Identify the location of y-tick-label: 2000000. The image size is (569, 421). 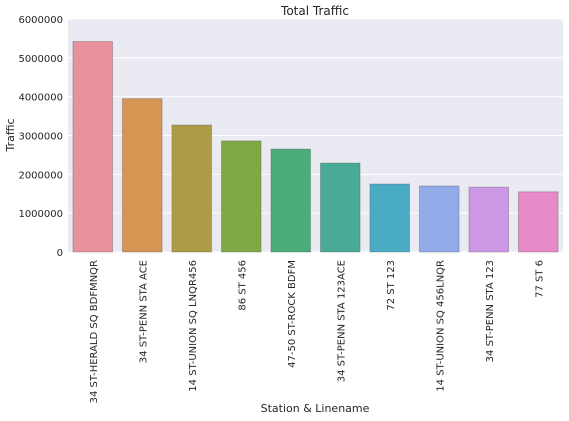
(40, 175).